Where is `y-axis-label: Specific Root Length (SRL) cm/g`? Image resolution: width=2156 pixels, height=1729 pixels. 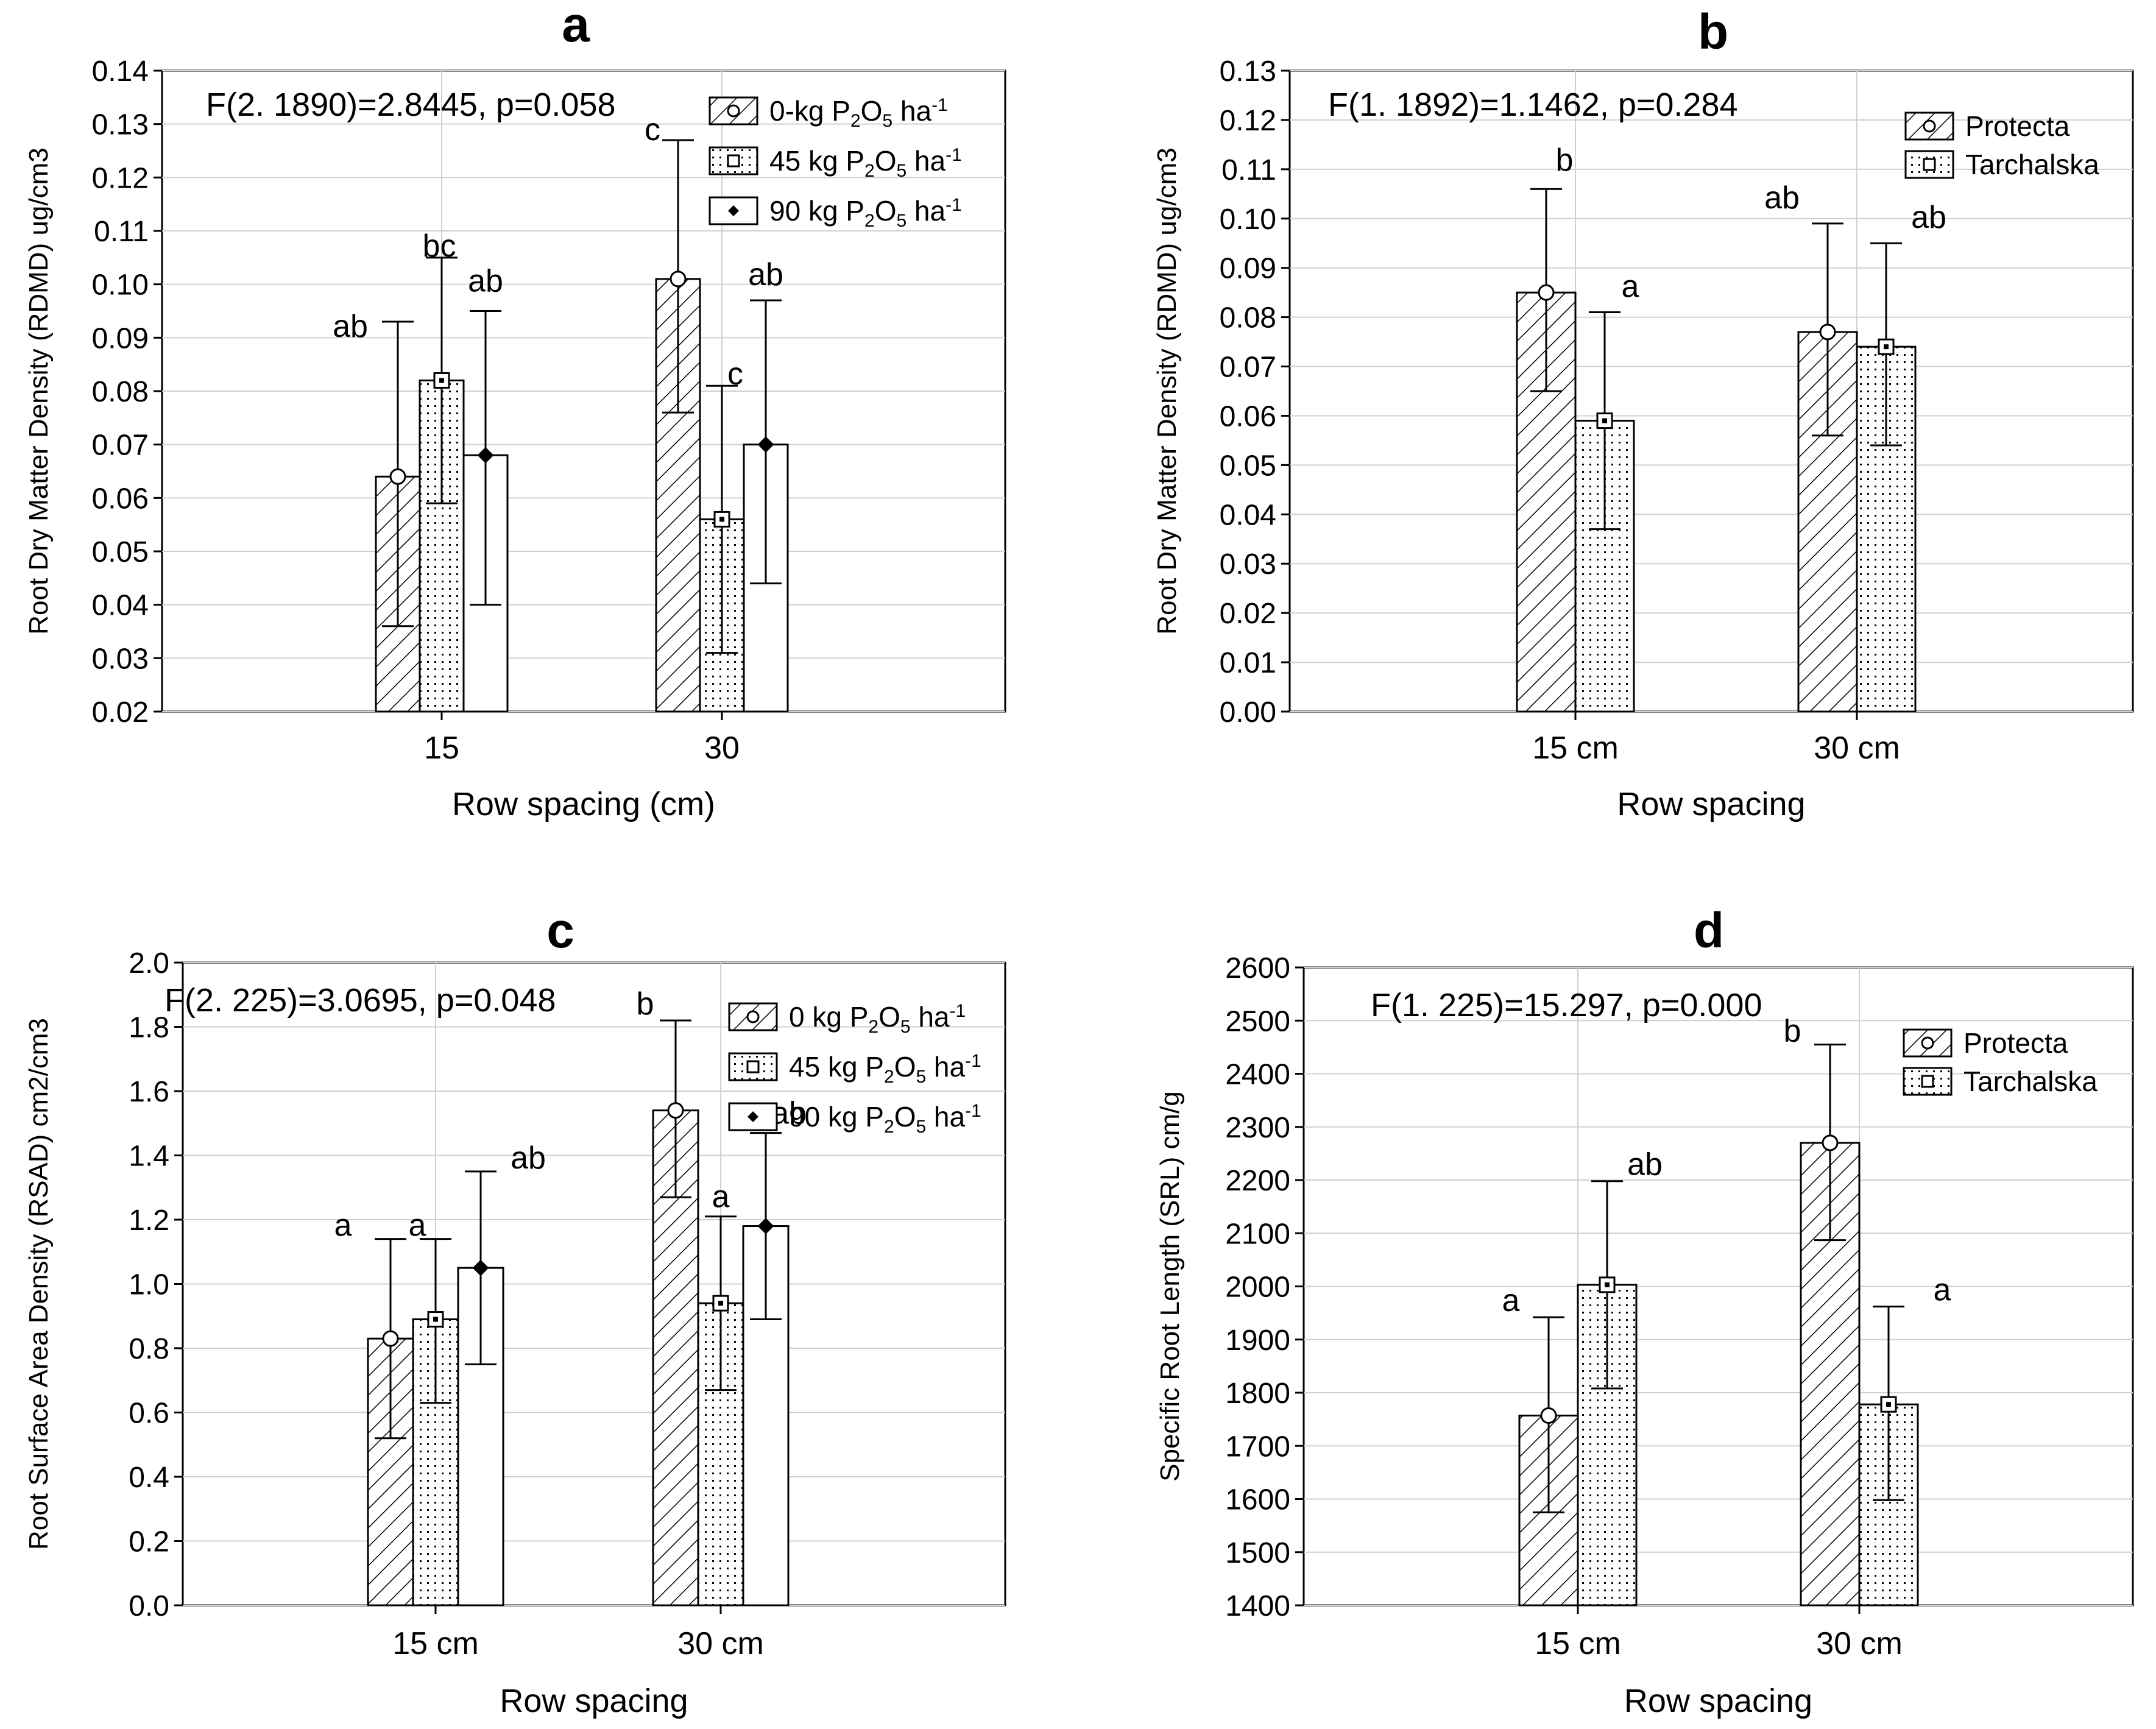 y-axis-label: Specific Root Length (SRL) cm/g is located at coordinates (1170, 1287).